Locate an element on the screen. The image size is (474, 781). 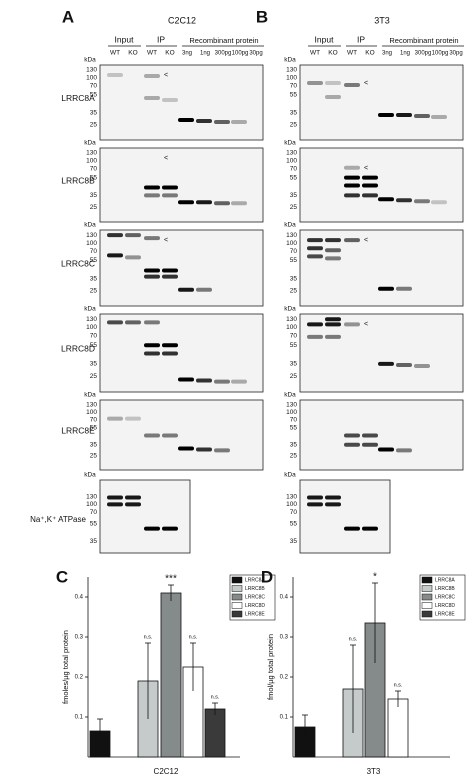
row-label: LRRC8D is located at coordinates (78, 348).